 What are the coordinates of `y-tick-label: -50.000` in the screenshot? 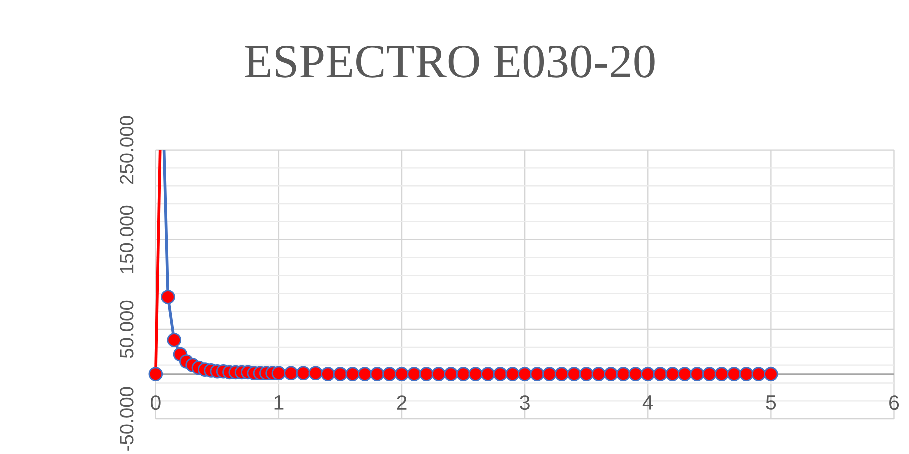 It's located at (127, 419).